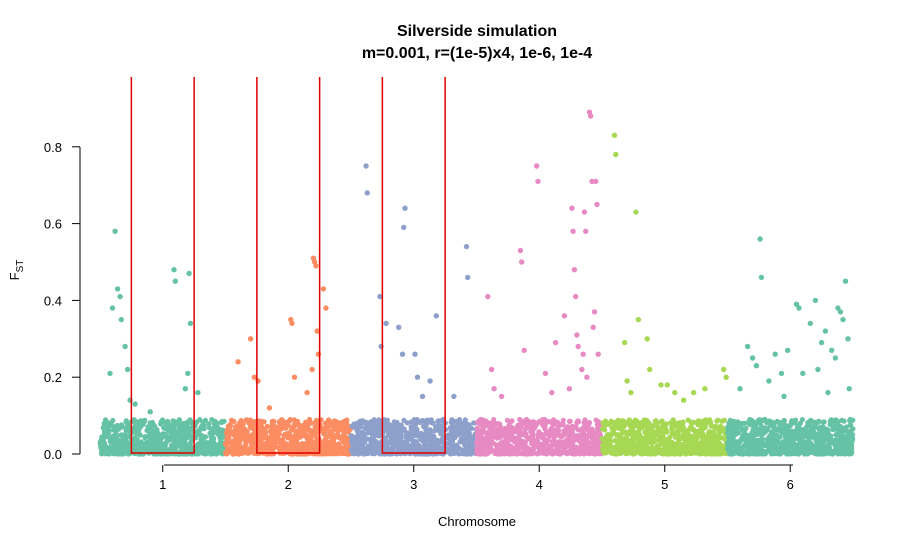  I want to click on y-tick-label: 0.2, so click(53, 377).